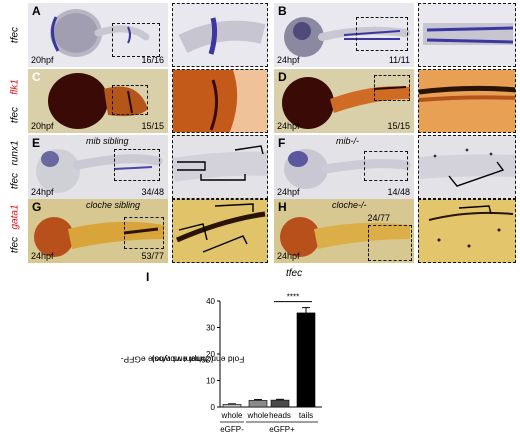  Describe the element at coordinates (467, 167) in the screenshot. I see `zoom-f` at that location.